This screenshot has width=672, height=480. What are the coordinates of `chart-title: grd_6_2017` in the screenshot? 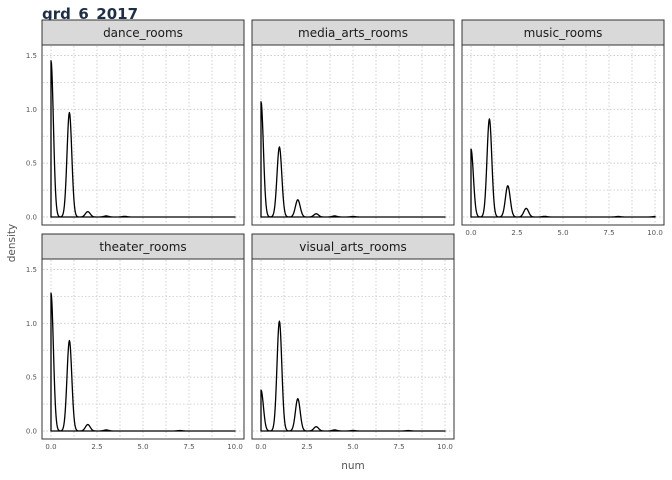 It's located at (90, 14).